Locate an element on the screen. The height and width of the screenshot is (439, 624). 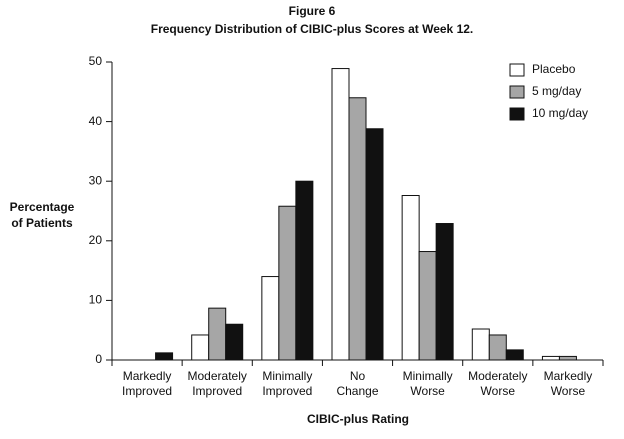
x-tick-label: Change is located at coordinates (357, 391).